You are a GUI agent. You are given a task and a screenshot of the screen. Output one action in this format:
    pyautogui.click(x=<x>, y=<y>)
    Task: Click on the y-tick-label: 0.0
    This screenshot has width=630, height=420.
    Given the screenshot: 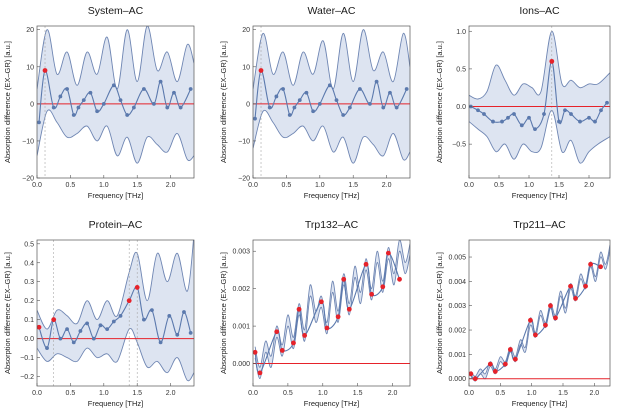 What is the action you would take?
    pyautogui.click(x=29, y=339)
    